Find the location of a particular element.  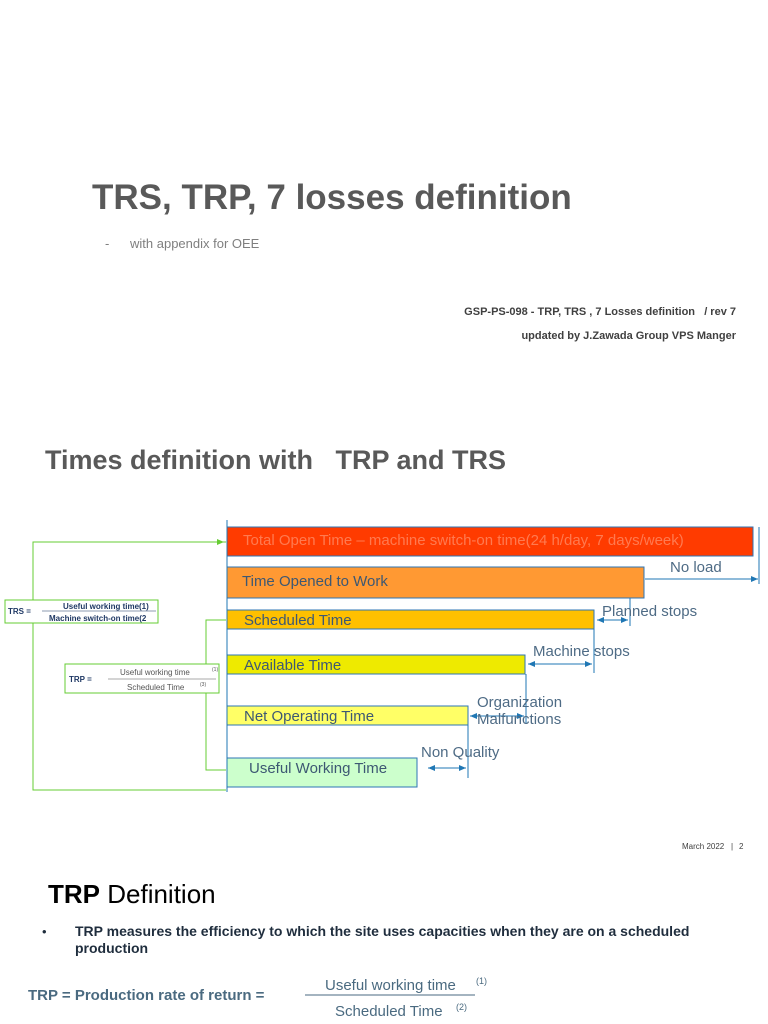

slide-title: TRP Definition is located at coordinates (132, 894).